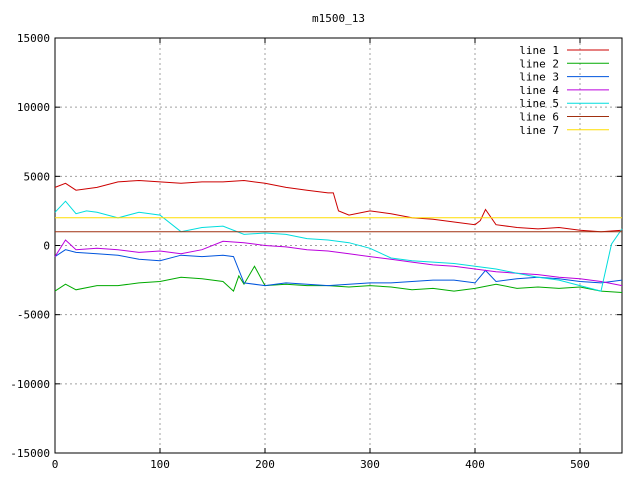  What do you see at coordinates (33, 315) in the screenshot?
I see `y-tick-label: -5000` at bounding box center [33, 315].